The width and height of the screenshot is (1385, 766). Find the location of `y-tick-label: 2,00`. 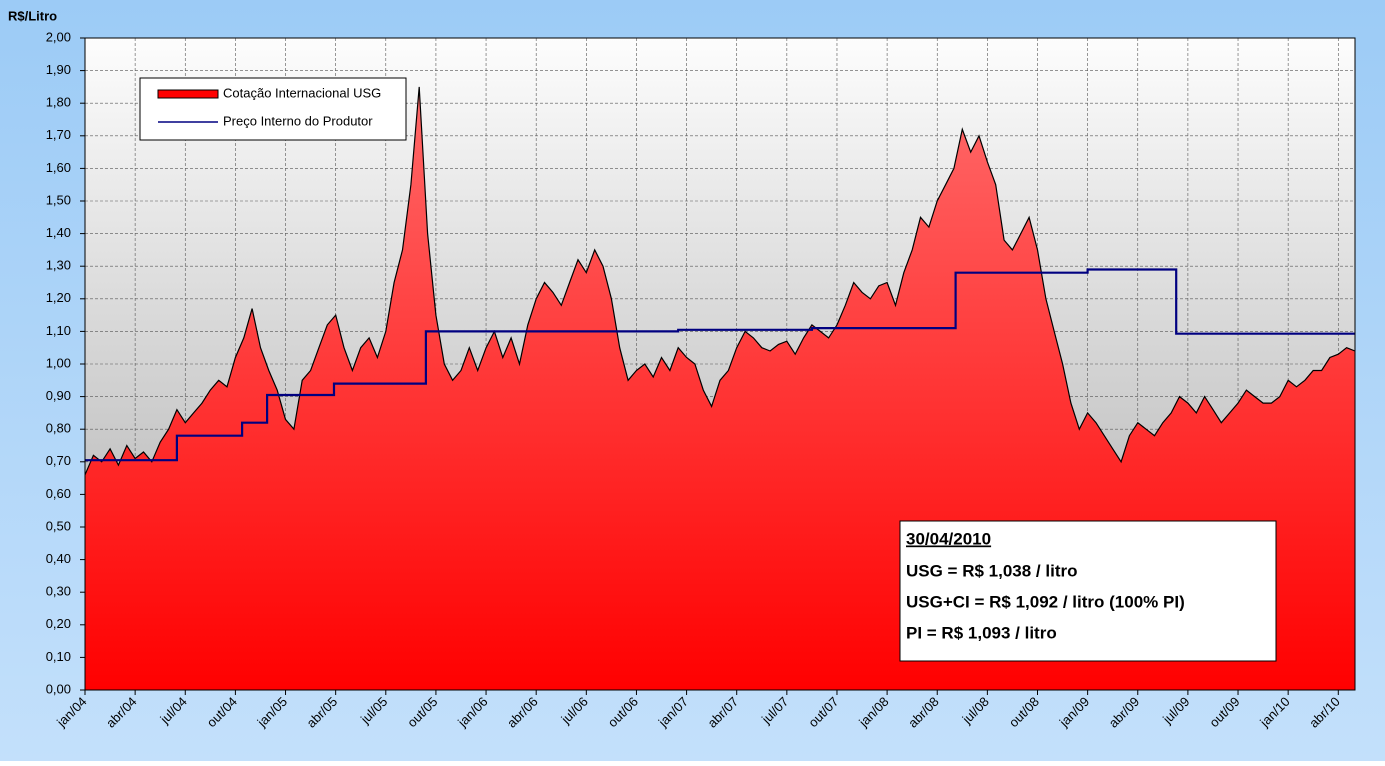

y-tick-label: 2,00 is located at coordinates (58, 36).